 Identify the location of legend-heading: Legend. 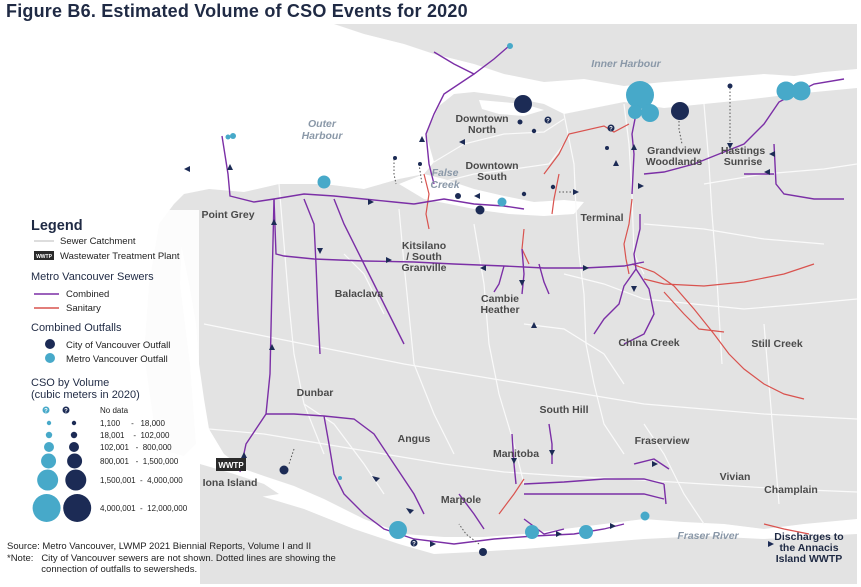
(57, 226).